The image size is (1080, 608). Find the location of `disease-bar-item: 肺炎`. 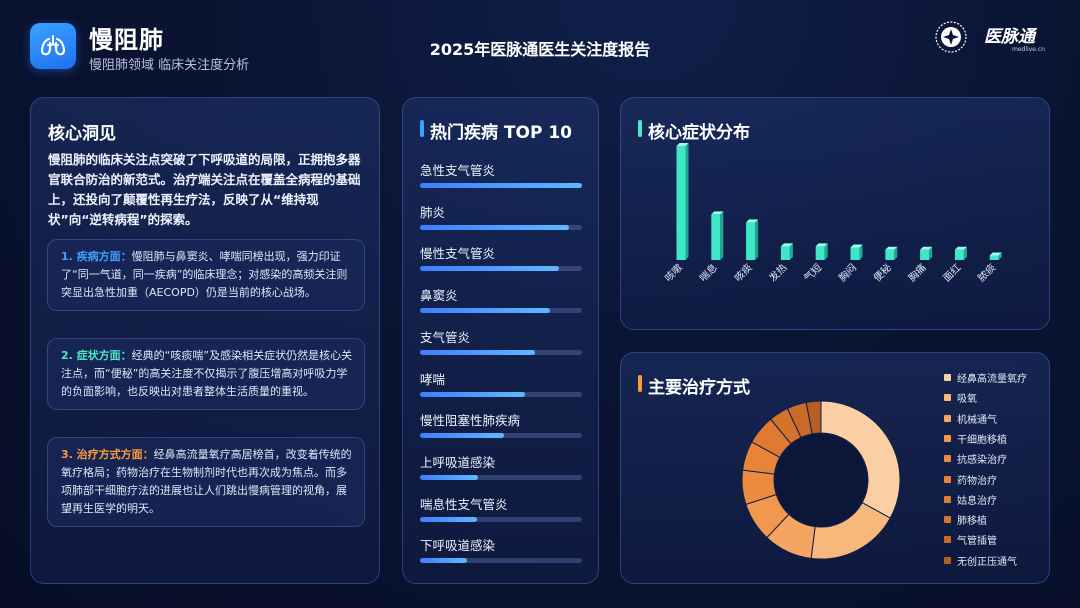

disease-bar-item: 肺炎 is located at coordinates (501, 216).